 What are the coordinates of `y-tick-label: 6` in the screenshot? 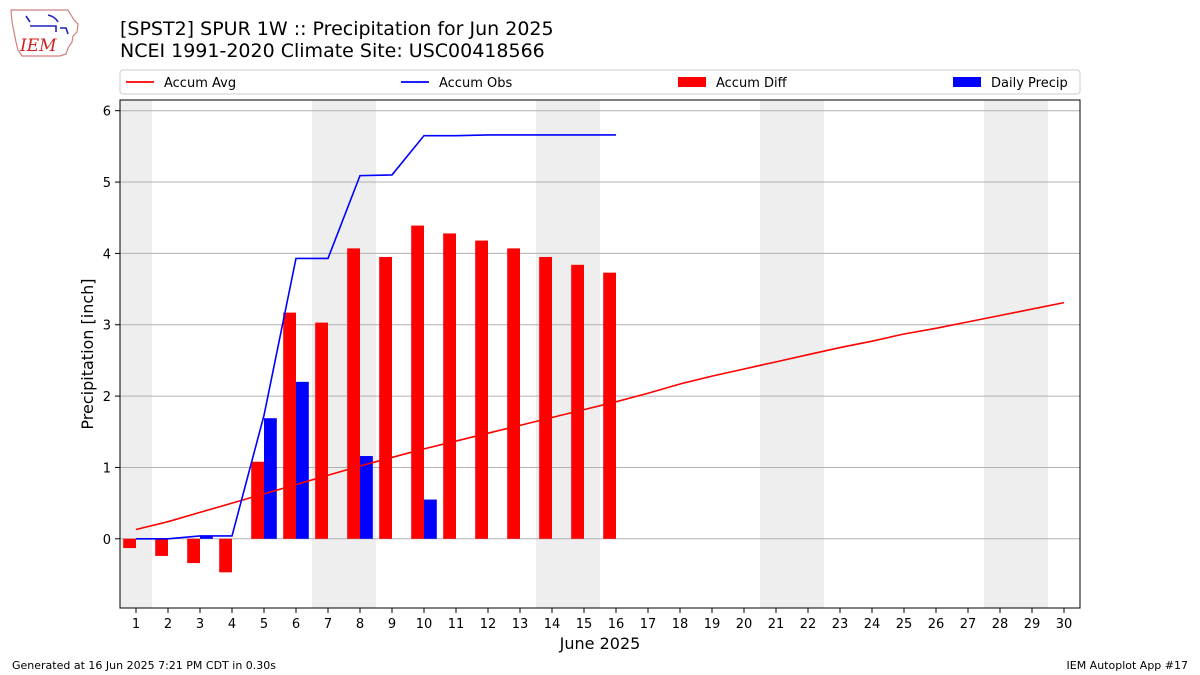 It's located at (107, 112).